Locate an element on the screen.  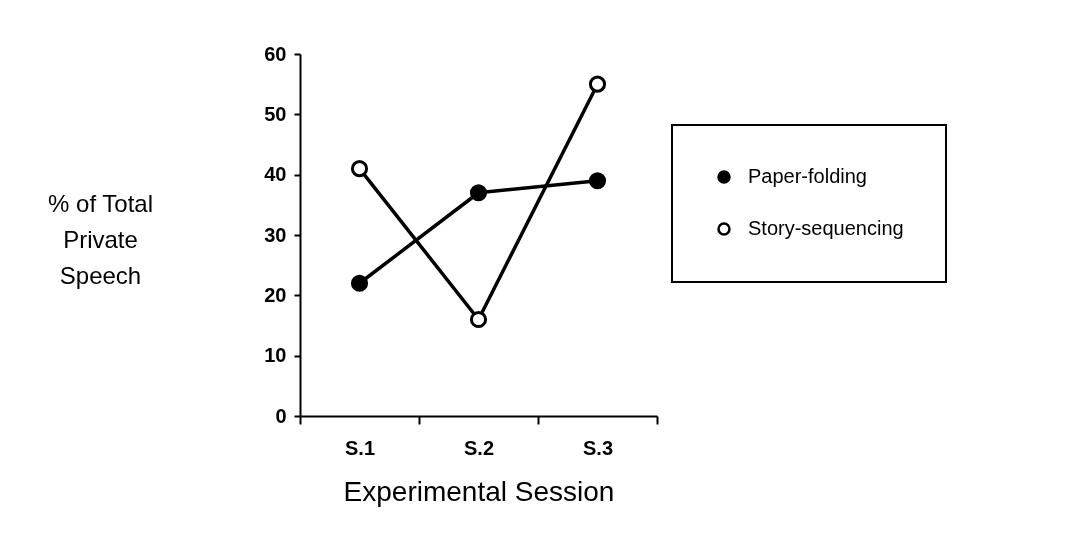
x-tick-label: S.2 is located at coordinates (479, 447).